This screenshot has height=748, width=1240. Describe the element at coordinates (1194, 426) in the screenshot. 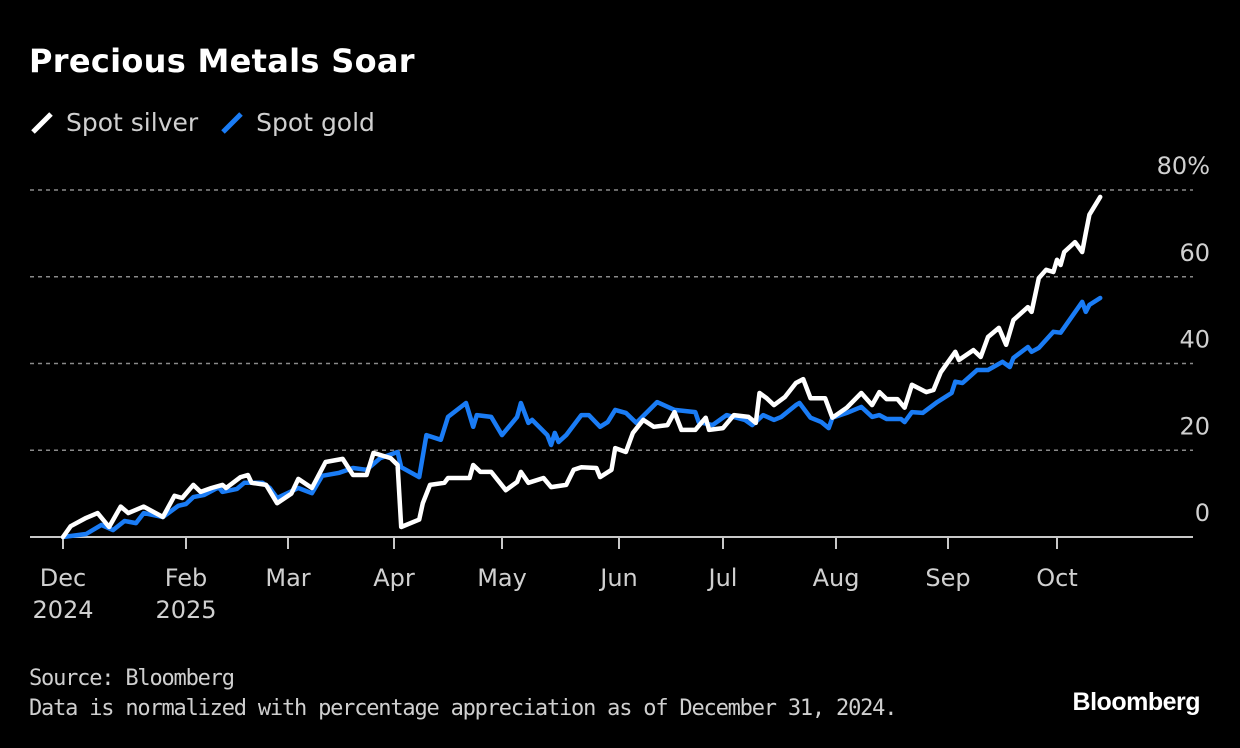

I see `y-tick-label: 20` at that location.